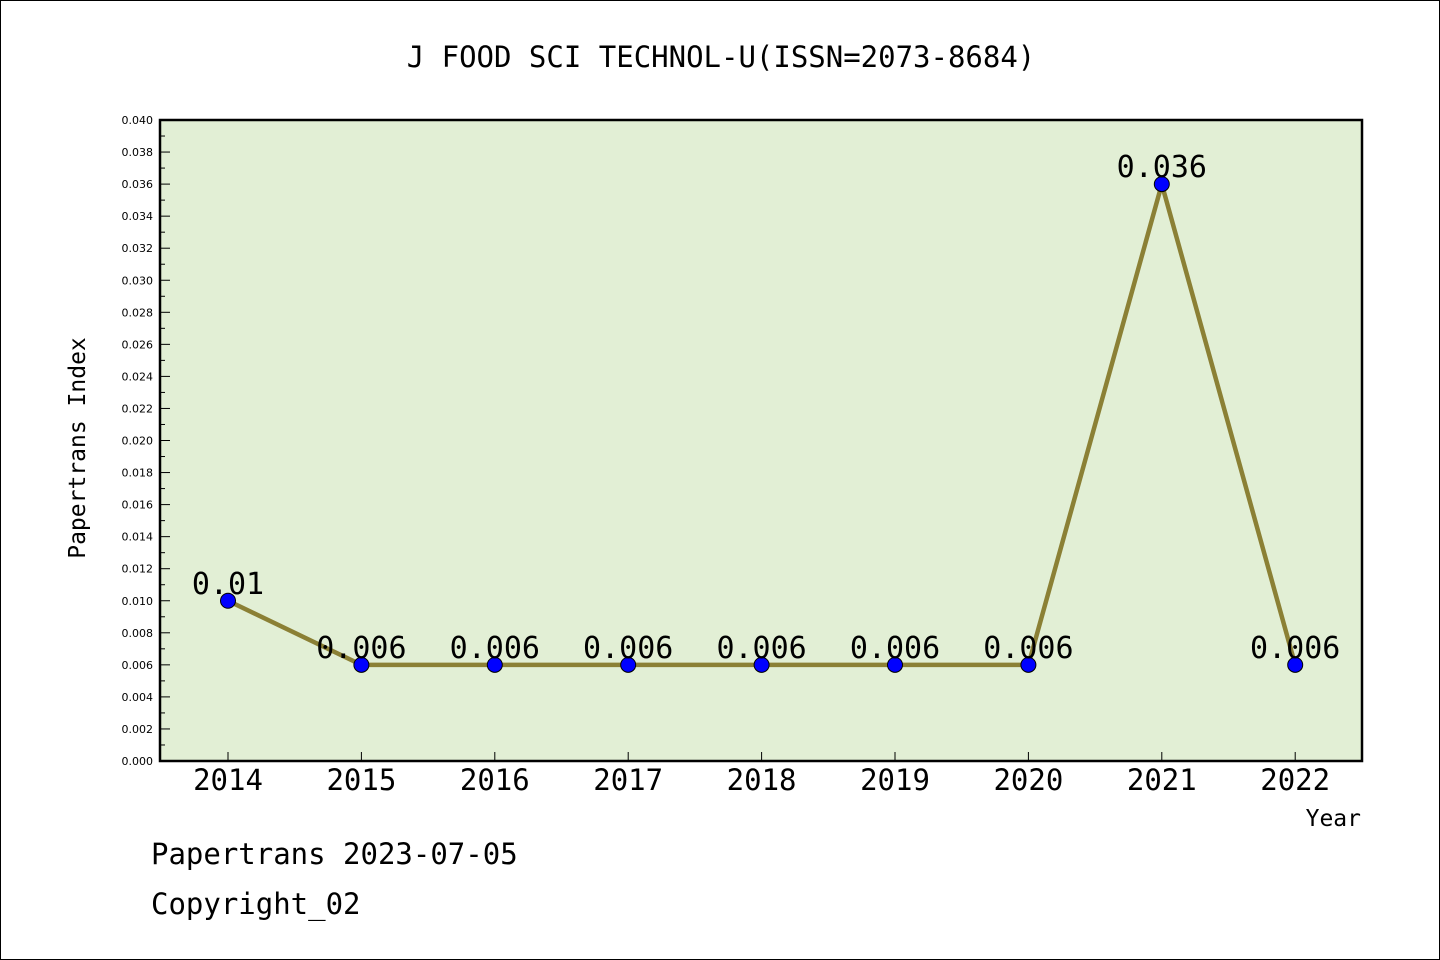  Describe the element at coordinates (1295, 780) in the screenshot. I see `x-tick-label: 2022` at that location.